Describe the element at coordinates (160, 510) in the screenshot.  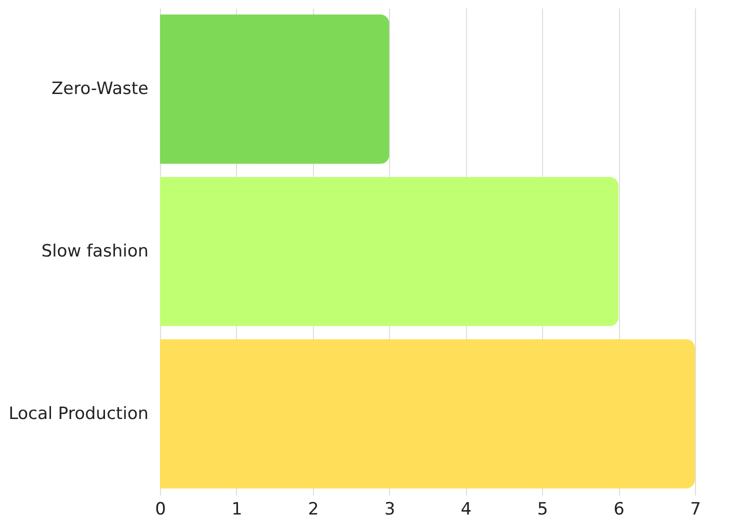
I see `x-tick-label: 0` at that location.